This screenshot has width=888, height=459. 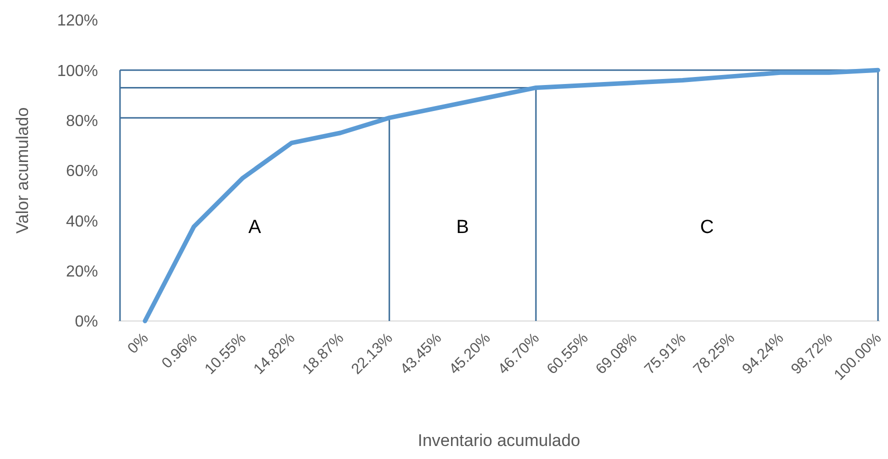 What do you see at coordinates (82, 271) in the screenshot?
I see `y-tick-label: 20%` at bounding box center [82, 271].